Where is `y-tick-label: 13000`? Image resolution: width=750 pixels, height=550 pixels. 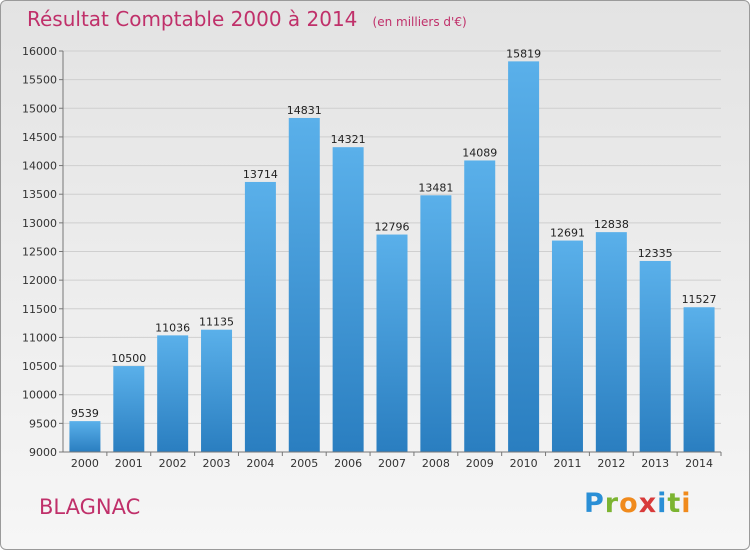 y-tick-label: 13000 is located at coordinates (39, 223).